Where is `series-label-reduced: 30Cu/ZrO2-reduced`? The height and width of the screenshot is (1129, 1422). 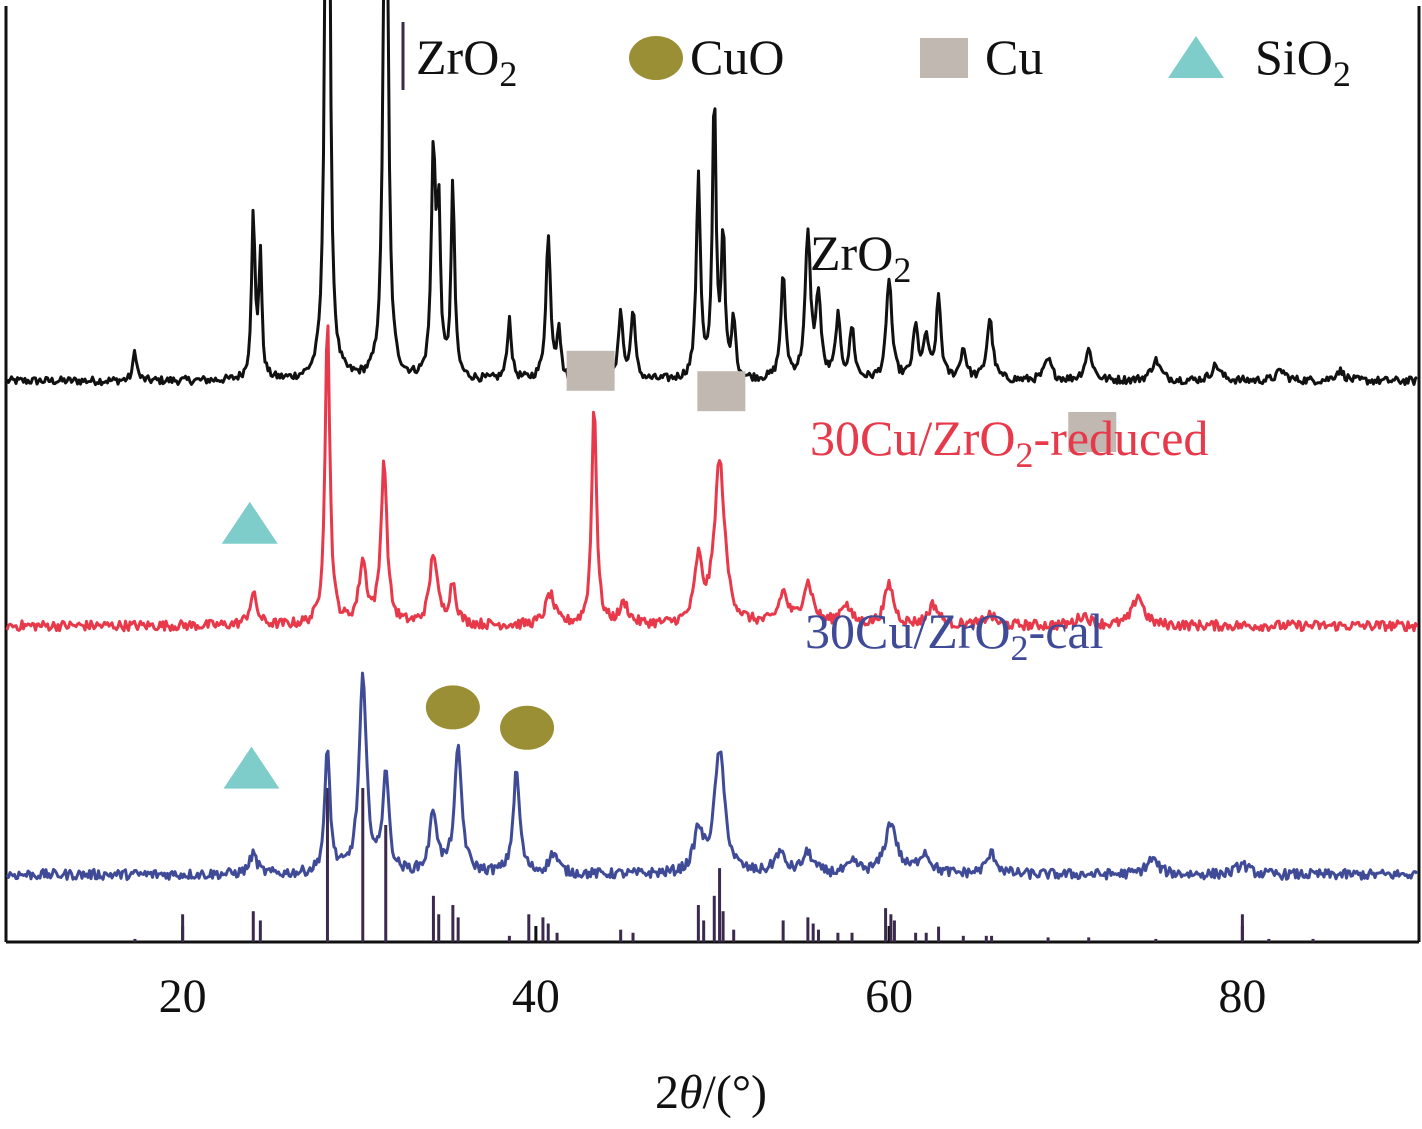 series-label-reduced: 30Cu/ZrO2-reduced is located at coordinates (1009, 442).